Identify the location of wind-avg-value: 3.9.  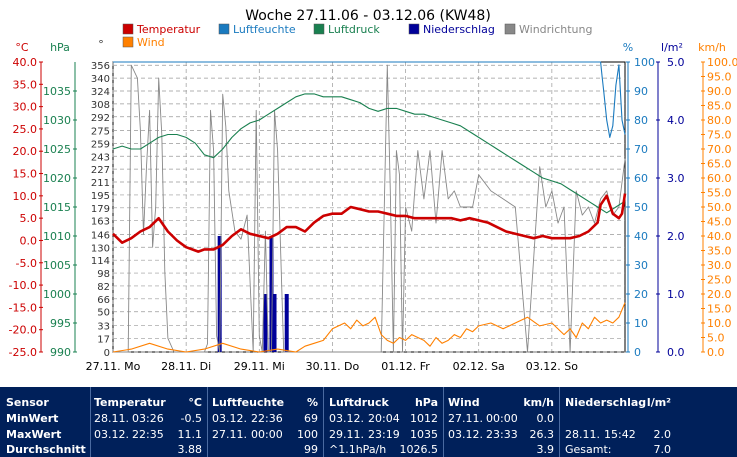
(545, 449).